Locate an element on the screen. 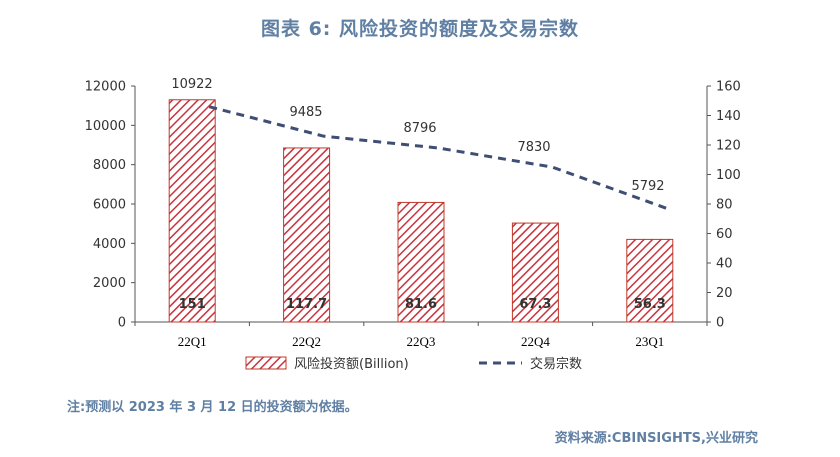 The width and height of the screenshot is (840, 457). x-tick-label: 22Q2 is located at coordinates (306, 341).